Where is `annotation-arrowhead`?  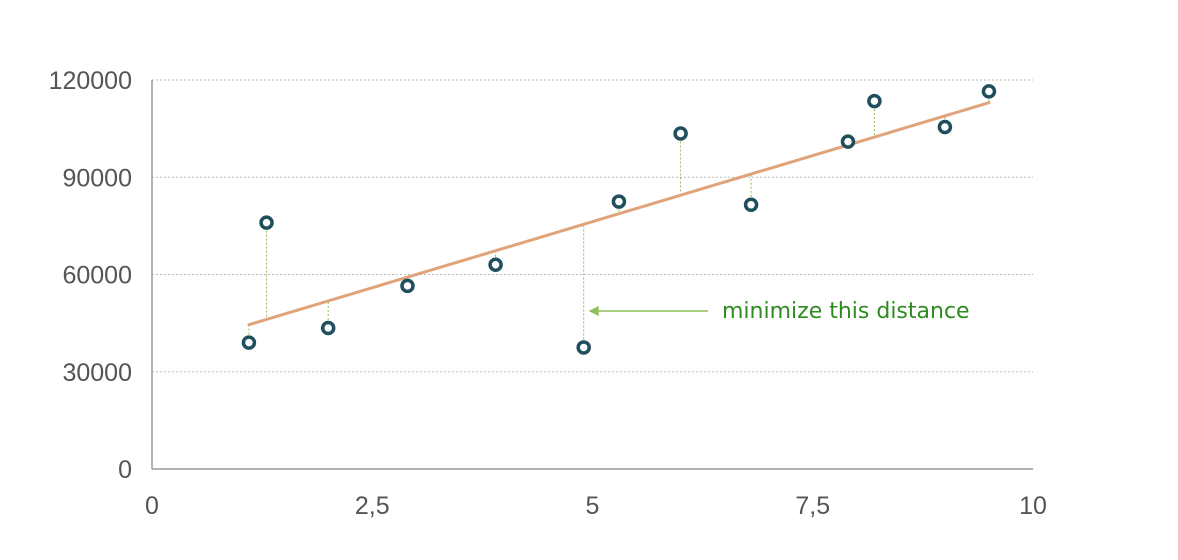
annotation-arrowhead is located at coordinates (593, 311).